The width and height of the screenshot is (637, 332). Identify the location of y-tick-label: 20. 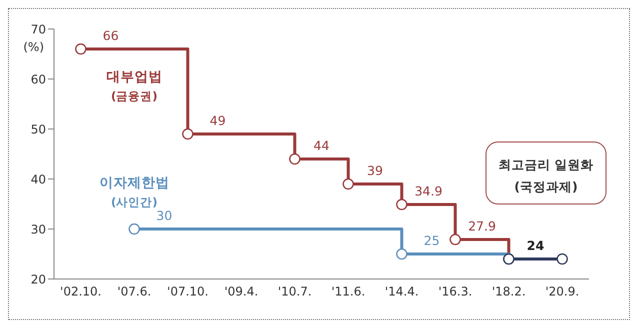
(38, 279).